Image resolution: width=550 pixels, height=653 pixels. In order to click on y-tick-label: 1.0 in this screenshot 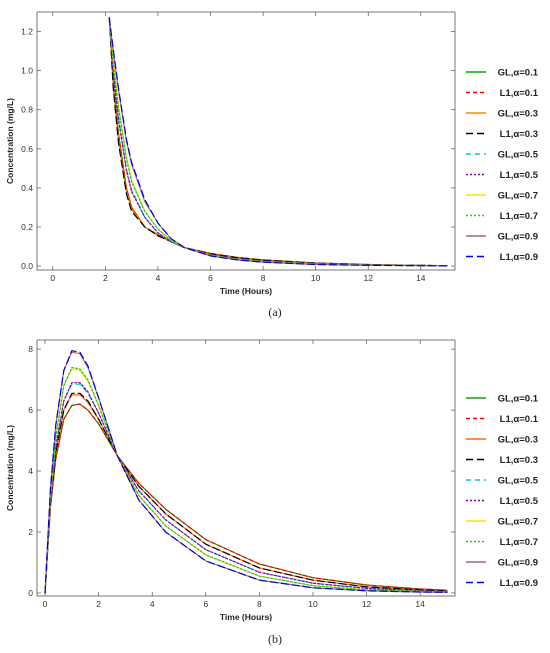, I will do `click(27, 71)`.